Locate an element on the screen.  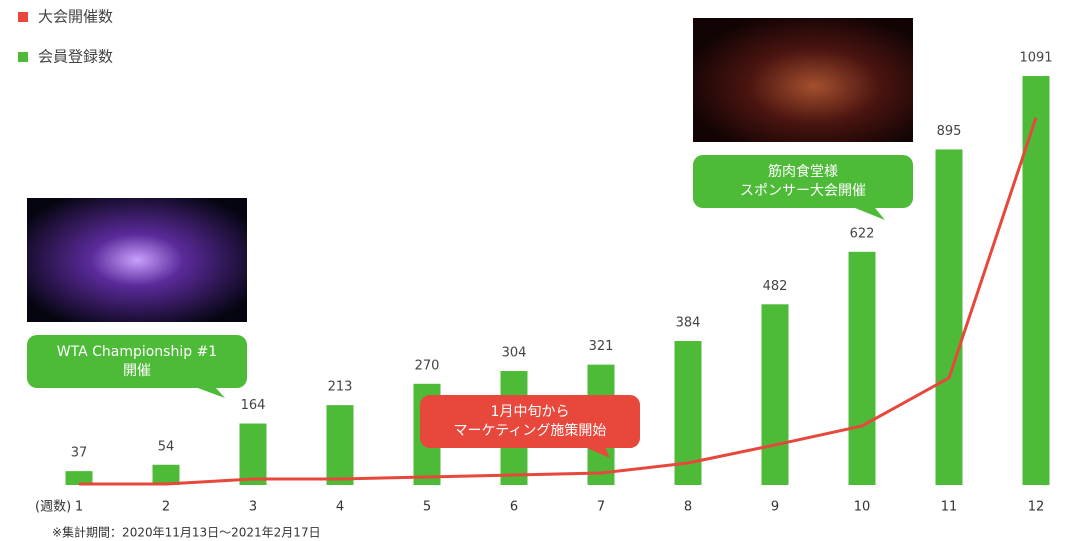
x-tick-label: 4 is located at coordinates (340, 507).